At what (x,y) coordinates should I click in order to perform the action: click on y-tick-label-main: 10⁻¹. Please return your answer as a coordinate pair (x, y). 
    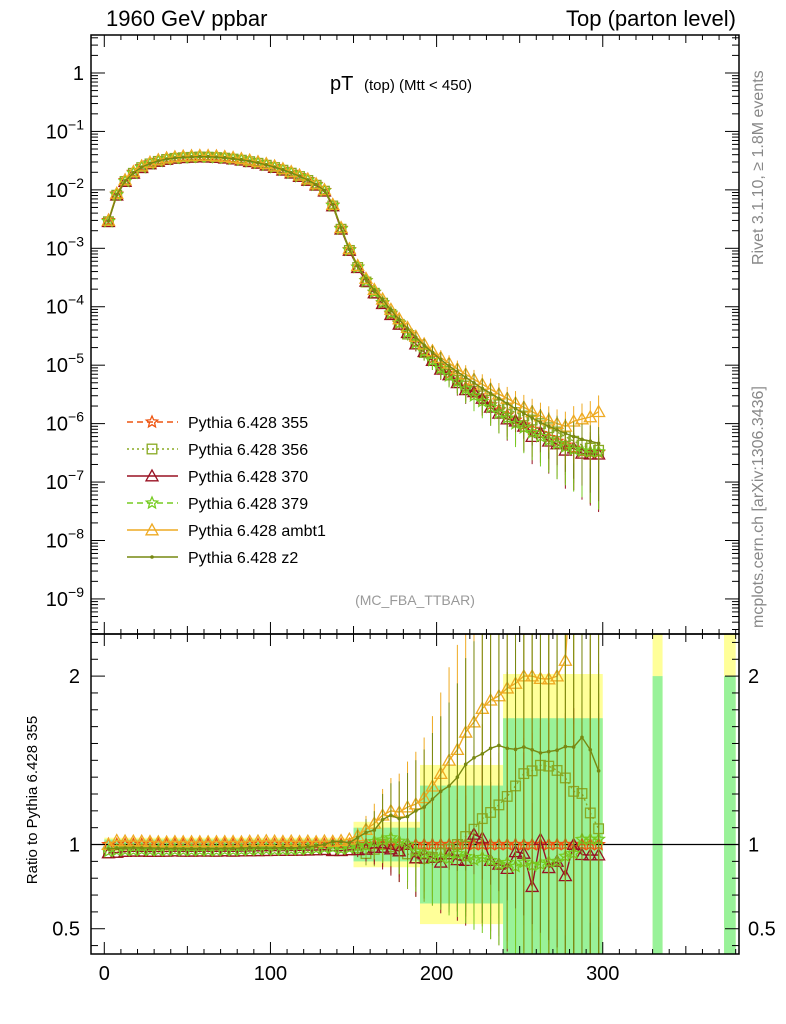
    Looking at the image, I should click on (65, 129).